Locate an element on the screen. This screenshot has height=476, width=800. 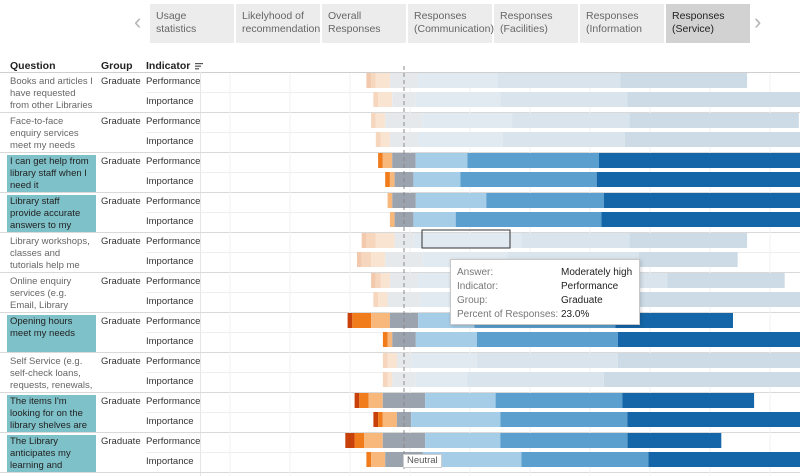
column-header-indicator: Indicator is located at coordinates (175, 66).